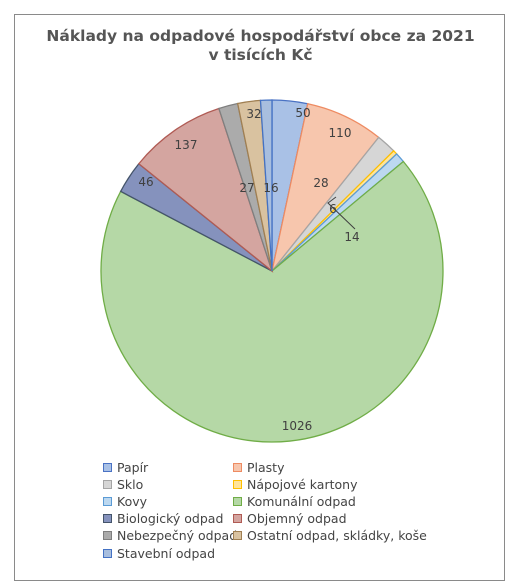 This screenshot has height=583, width=519. I want to click on data-label-10: 32, so click(253, 114).